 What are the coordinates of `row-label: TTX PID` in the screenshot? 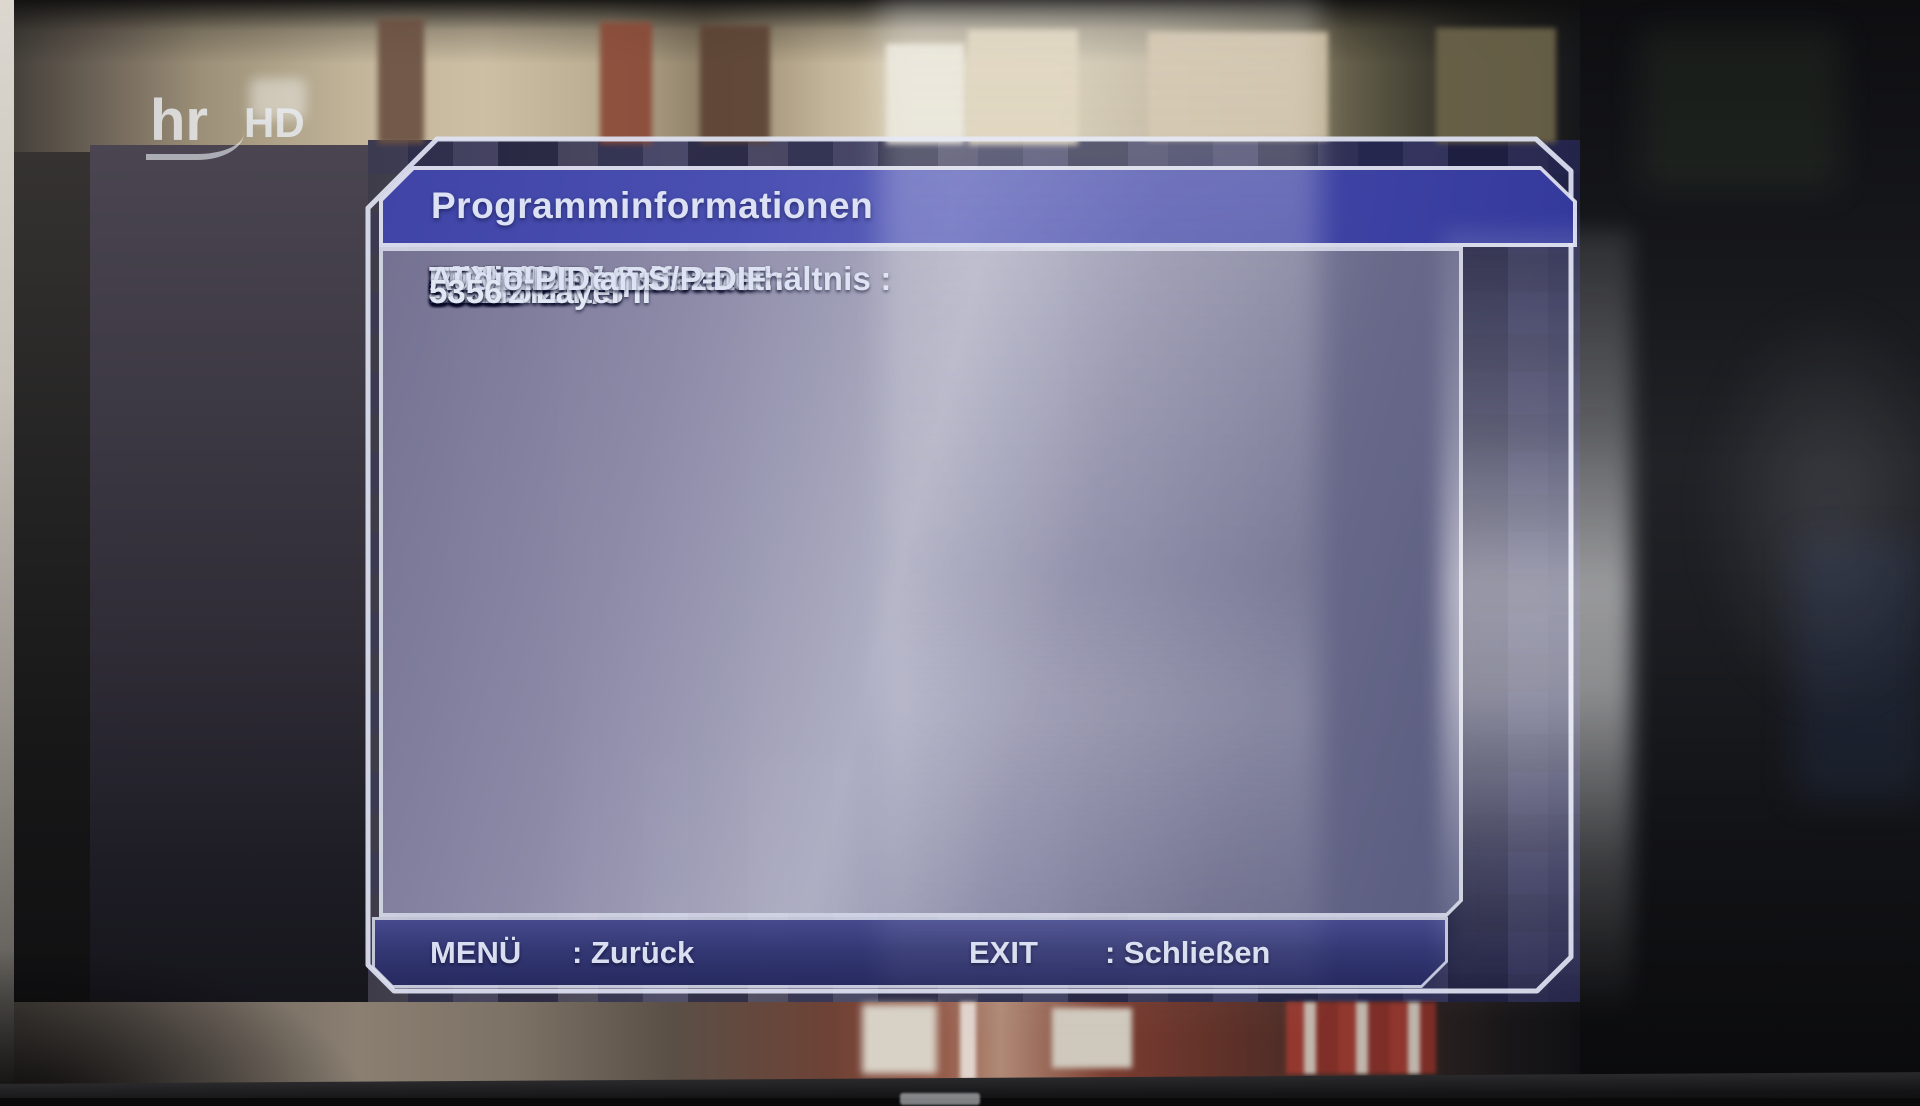 It's located at (493, 278).